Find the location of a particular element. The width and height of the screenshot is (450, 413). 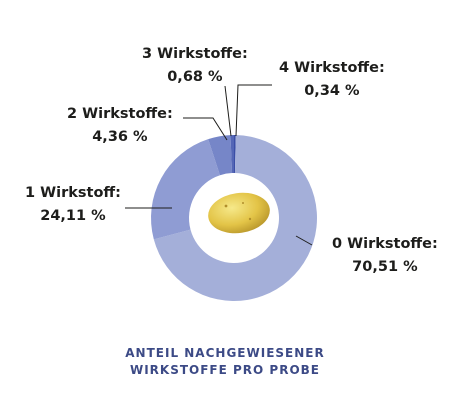

slice-label-name-0: 0 Wirkstoffe: is located at coordinates (385, 244).